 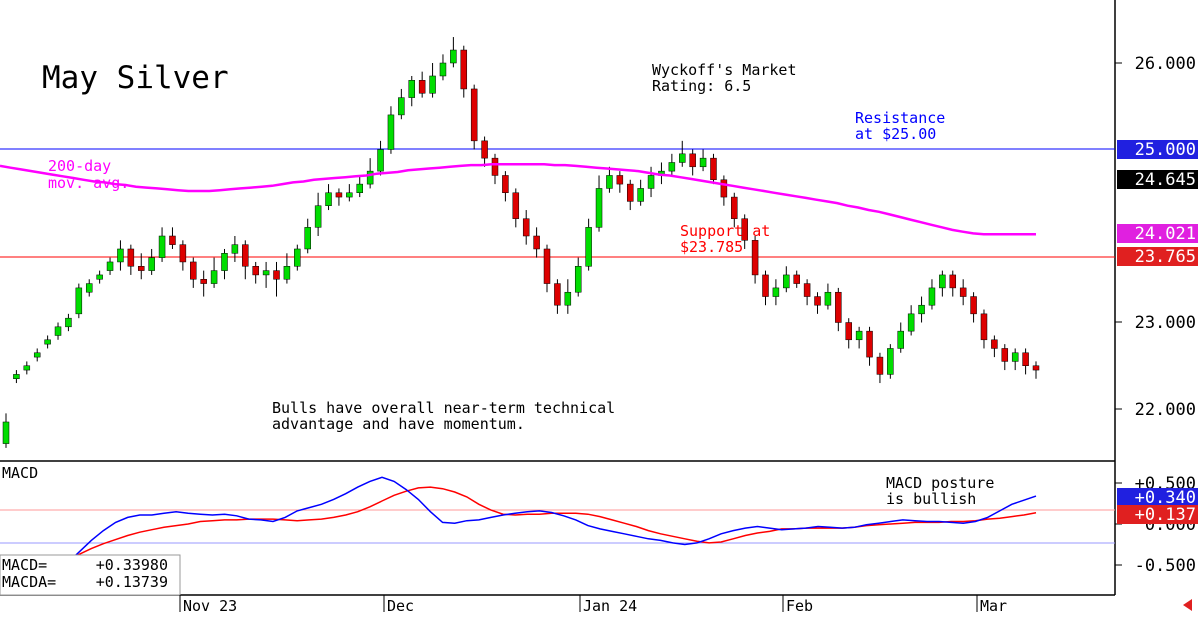 I want to click on resistance-price-box, so click(x=1157, y=149).